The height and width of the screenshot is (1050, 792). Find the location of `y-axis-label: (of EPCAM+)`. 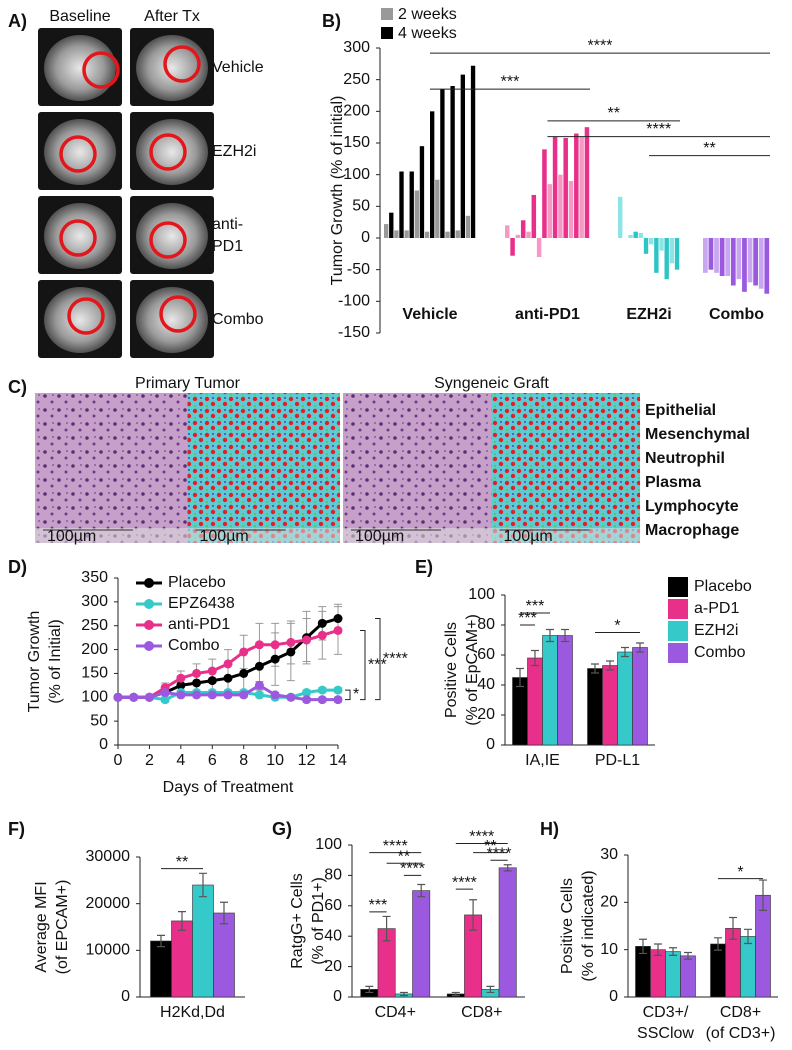

y-axis-label: (of EPCAM+) is located at coordinates (62, 927).